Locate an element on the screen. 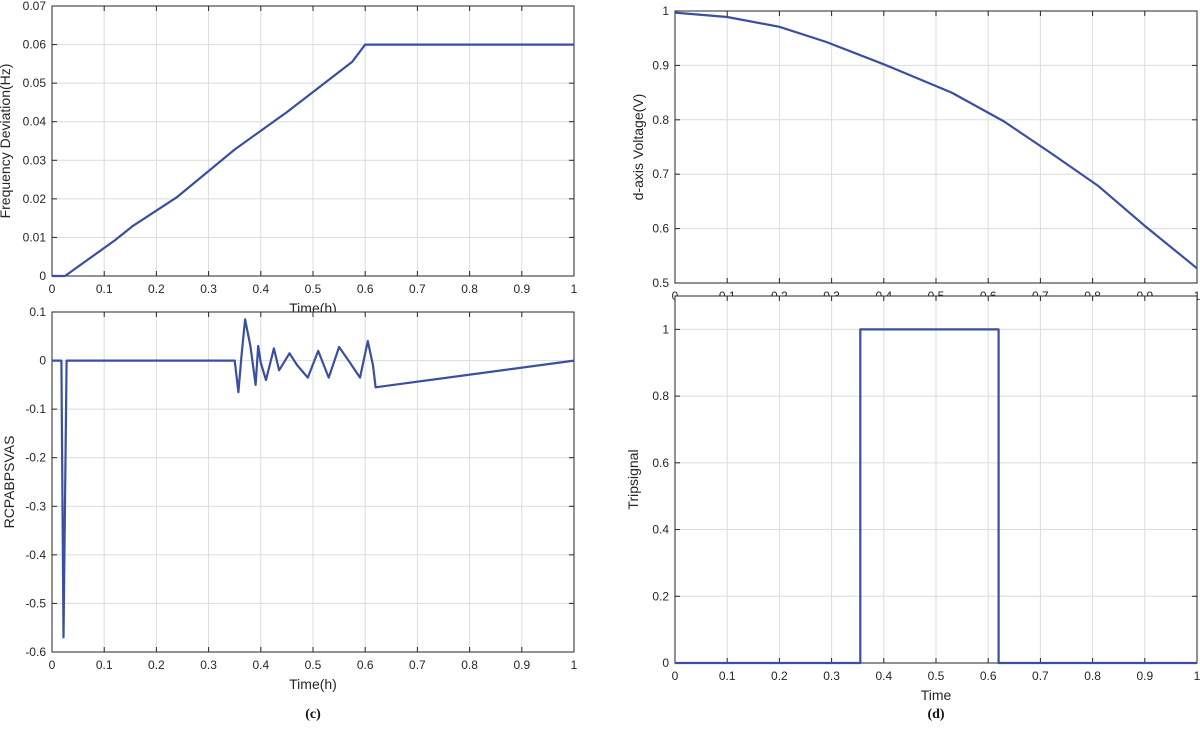  y-tick-label: 0.5 is located at coordinates (660, 283).